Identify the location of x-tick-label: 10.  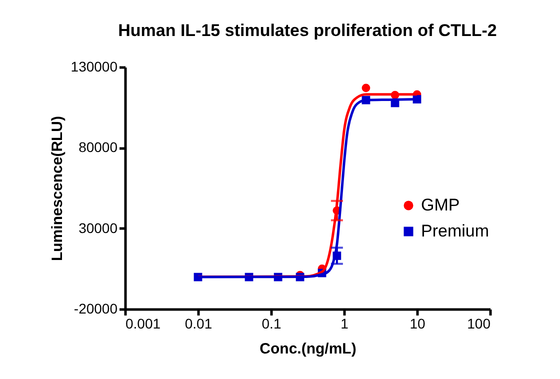
(418, 324).